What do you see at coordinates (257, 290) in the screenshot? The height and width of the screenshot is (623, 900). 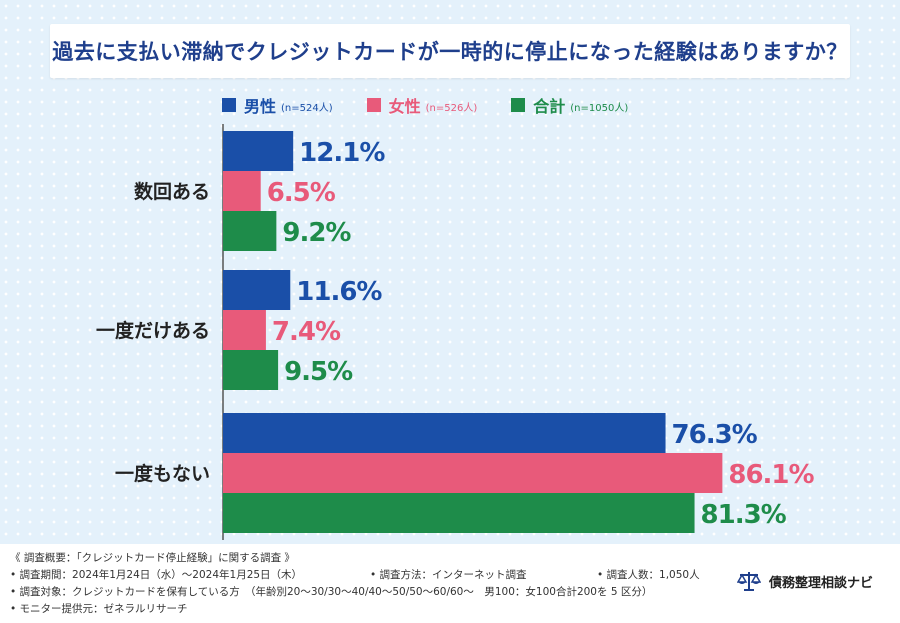 I see `bar-ichido-dake-male` at bounding box center [257, 290].